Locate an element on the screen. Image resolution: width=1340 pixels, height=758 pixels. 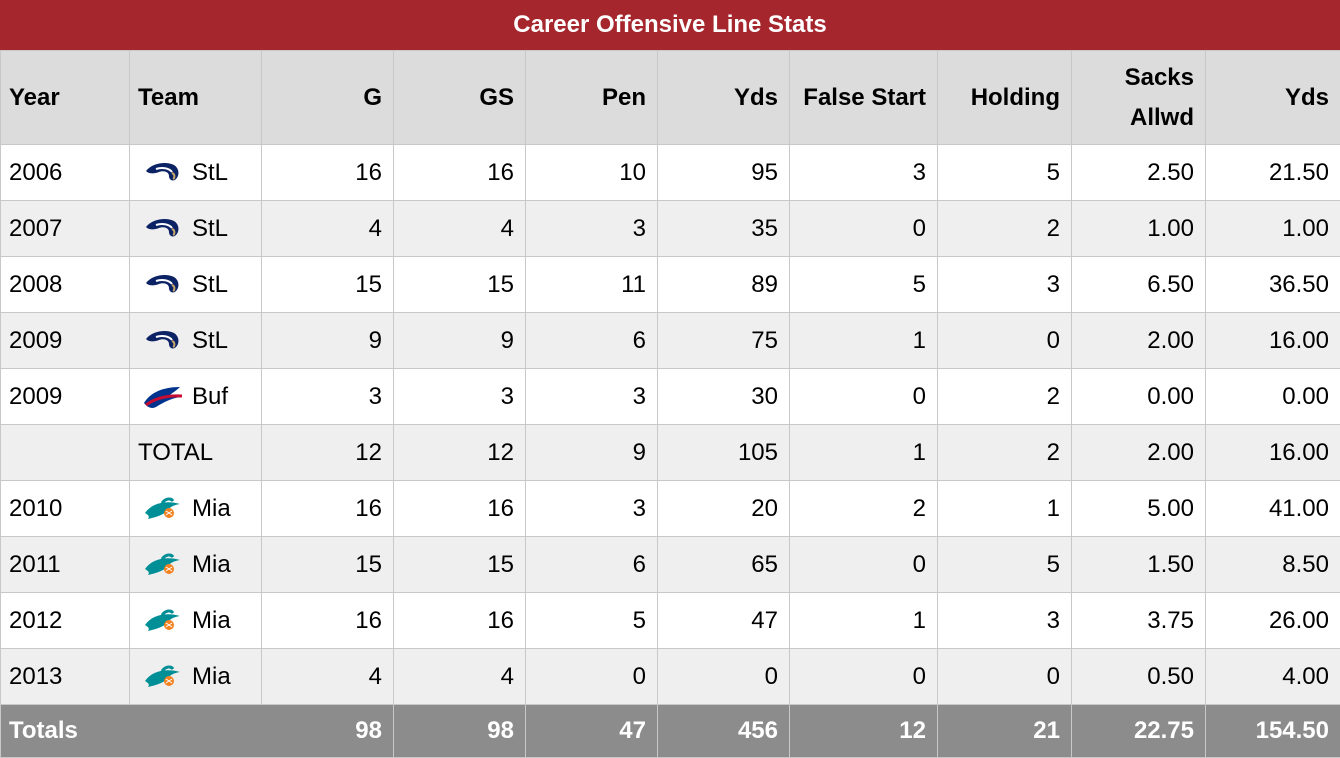
cell-pen: 11 is located at coordinates (592, 285).